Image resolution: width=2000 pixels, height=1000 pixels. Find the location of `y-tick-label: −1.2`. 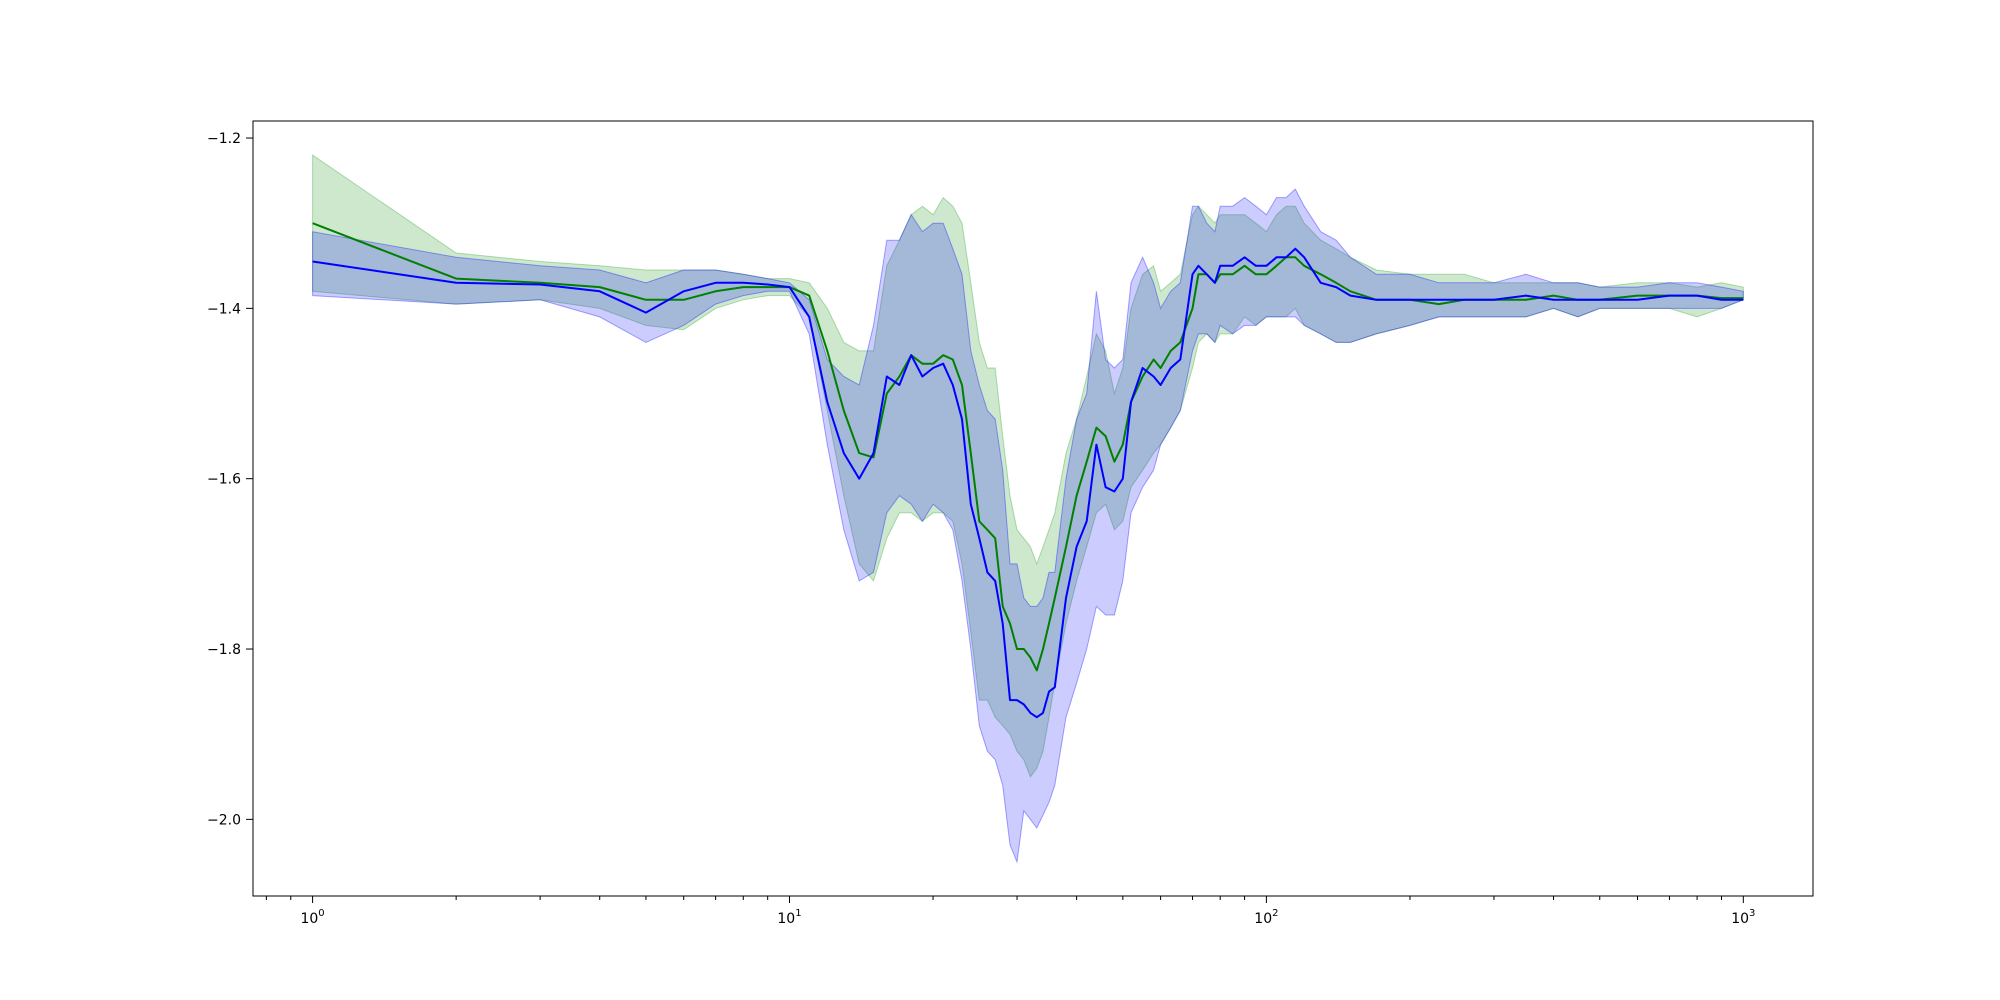

y-tick-label: −1.2 is located at coordinates (224, 139).